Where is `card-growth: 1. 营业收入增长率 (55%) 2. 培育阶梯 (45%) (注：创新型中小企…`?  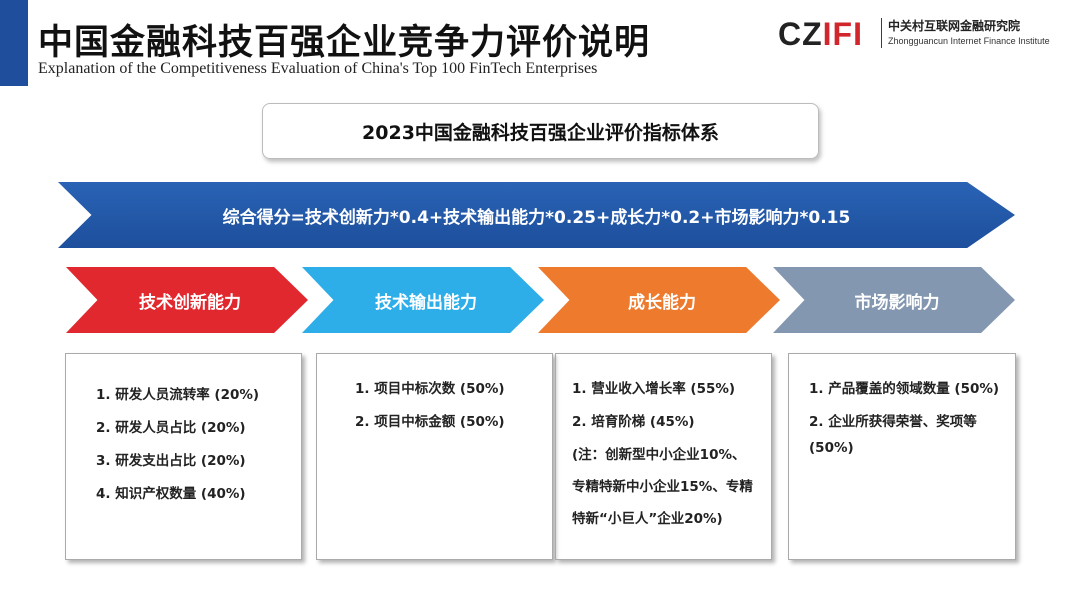
card-growth: 1. 营业收入增长率 (55%) 2. 培育阶梯 (45%) (注：创新型中小企… is located at coordinates (663, 456).